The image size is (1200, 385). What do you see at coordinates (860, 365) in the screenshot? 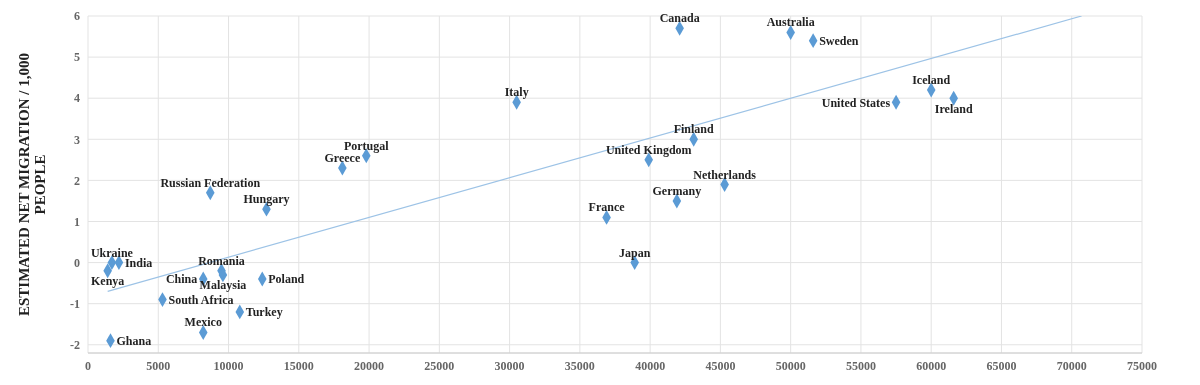
I see `x-tick-label: 55000` at bounding box center [860, 365].